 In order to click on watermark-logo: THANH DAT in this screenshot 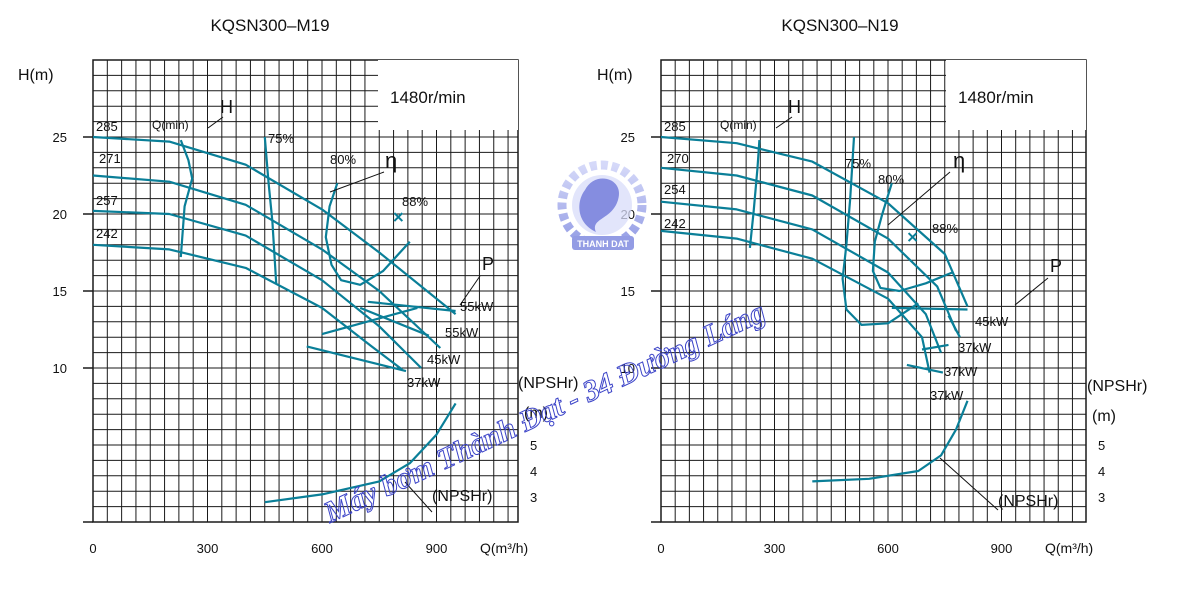, I will do `click(602, 205)`.